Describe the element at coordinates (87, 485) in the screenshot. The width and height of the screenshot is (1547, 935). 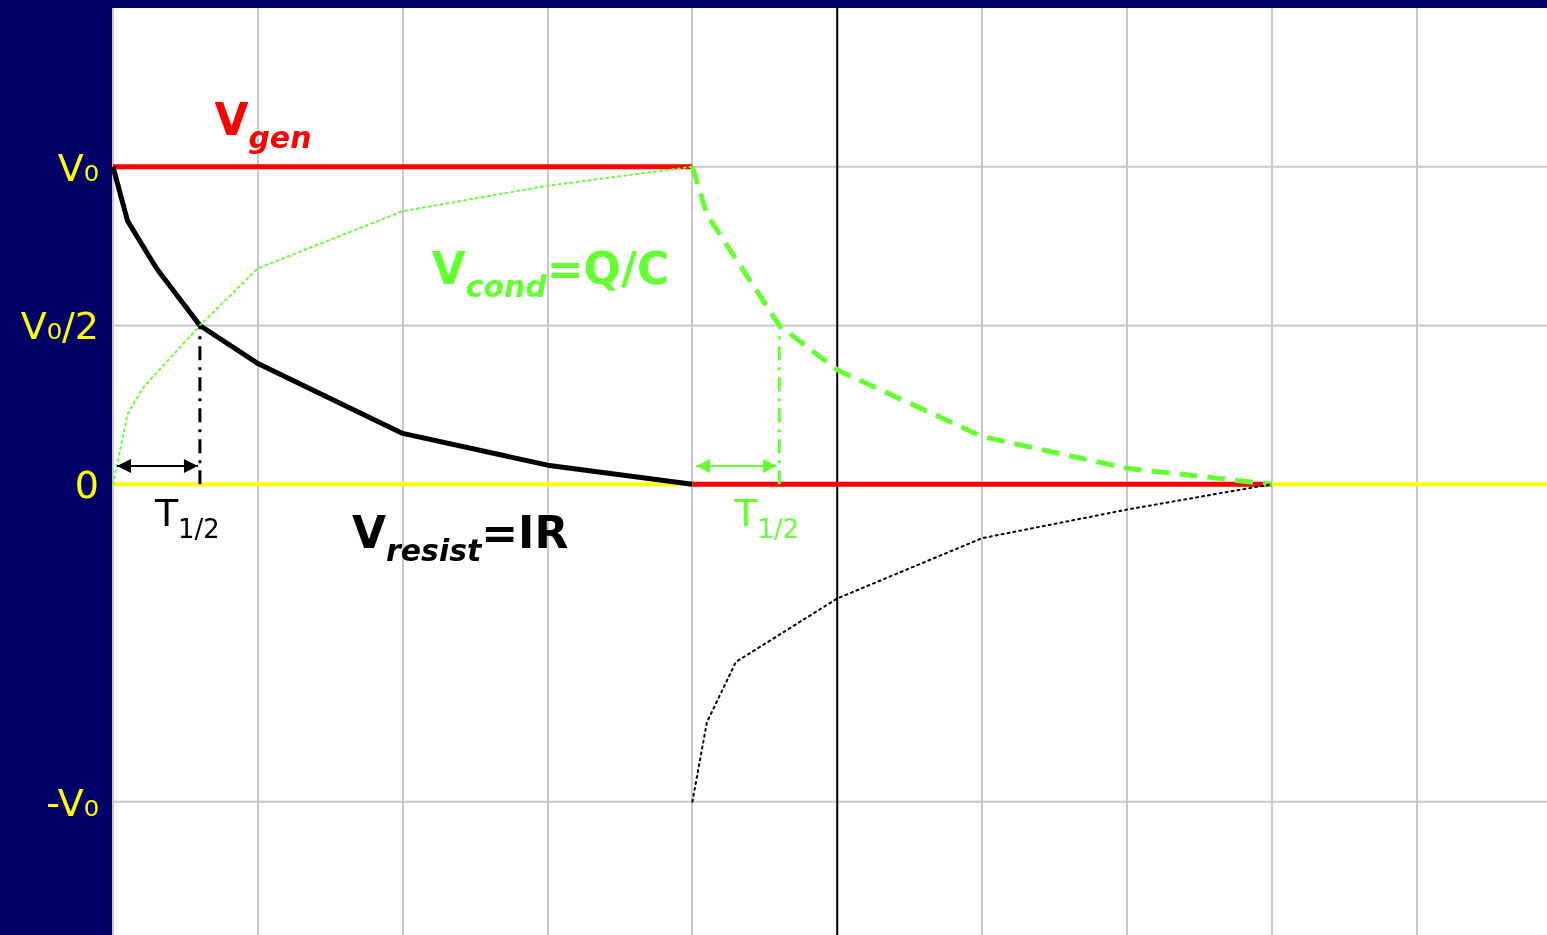
I see `text: 0` at that location.